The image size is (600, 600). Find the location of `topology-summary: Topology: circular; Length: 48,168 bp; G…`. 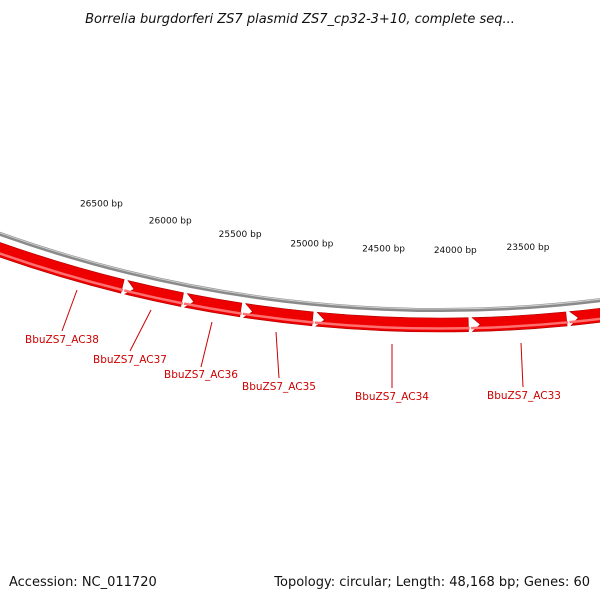

topology-summary: Topology: circular; Length: 48,168 bp; G… is located at coordinates (431, 582).